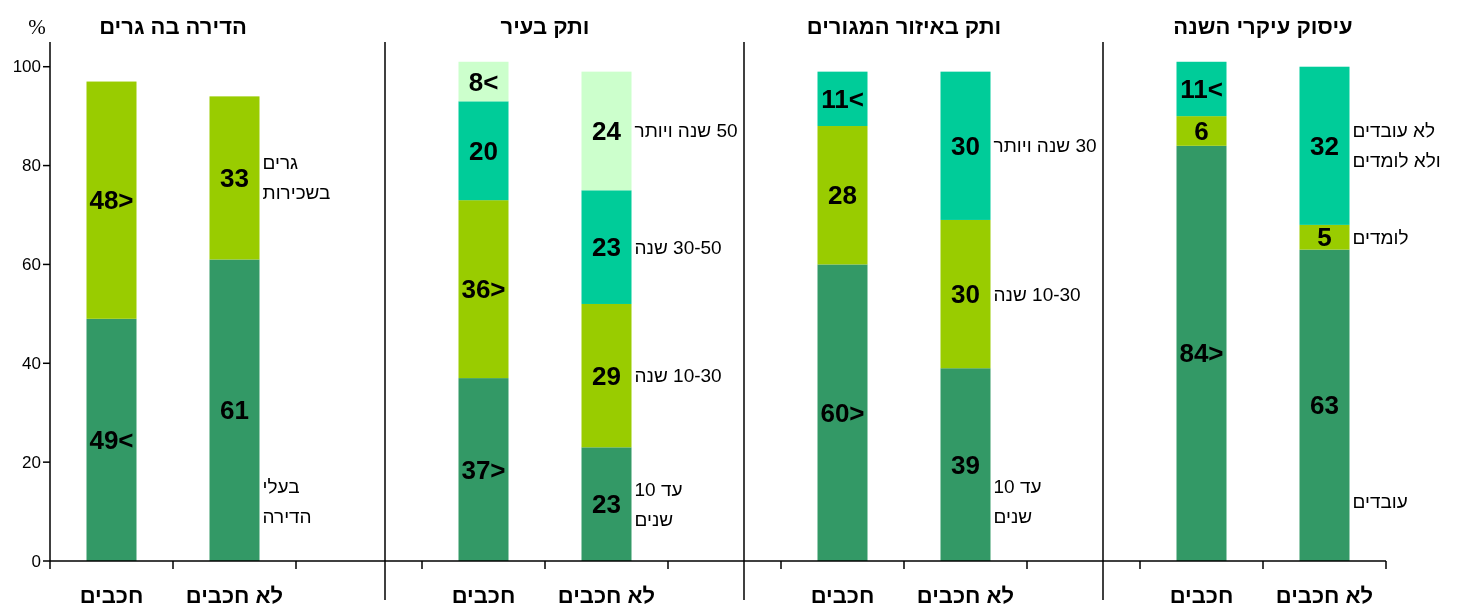 Image resolution: width=1462 pixels, height=612 pixels. What do you see at coordinates (31, 264) in the screenshot?
I see `y-tick-label: 60` at bounding box center [31, 264].